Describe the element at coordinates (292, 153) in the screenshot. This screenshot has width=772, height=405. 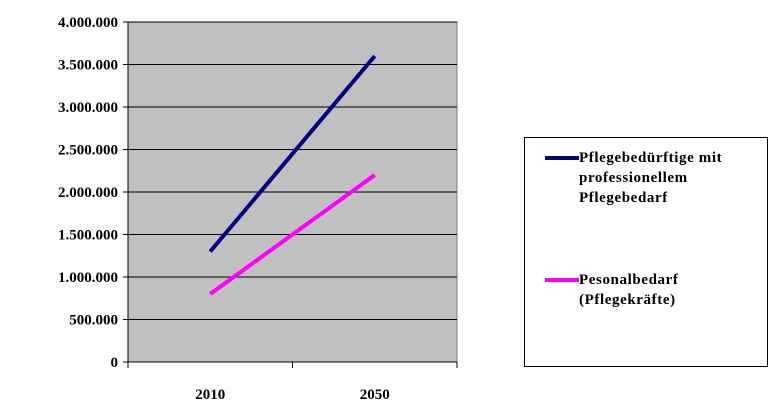
I see `series-line-pflegebeduerftige` at that location.